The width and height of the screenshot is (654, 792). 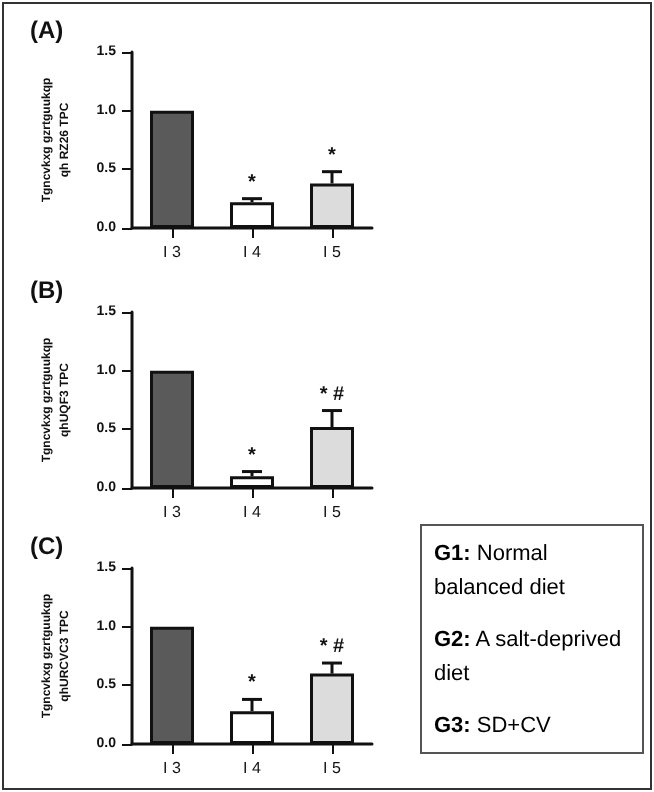 I want to click on text: G3: SD+CV, so click(x=493, y=727).